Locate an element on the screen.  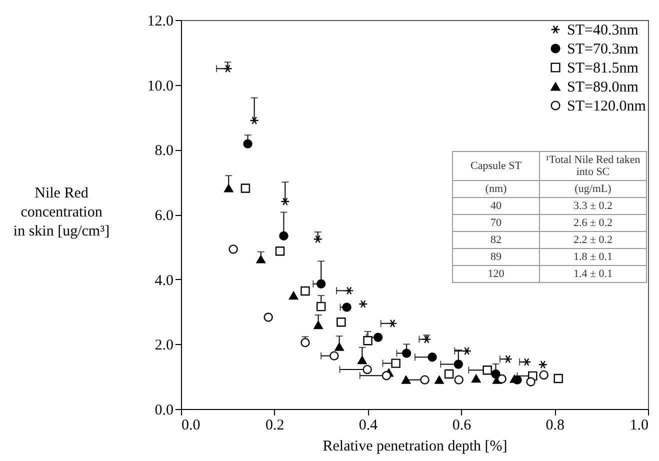
x-tick-label: 0.6 is located at coordinates (462, 426).